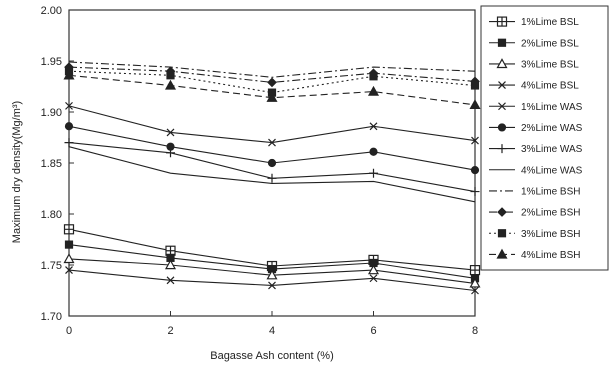 This screenshot has width=611, height=373. Describe the element at coordinates (51, 215) in the screenshot. I see `y-tick-label: 1.80` at that location.